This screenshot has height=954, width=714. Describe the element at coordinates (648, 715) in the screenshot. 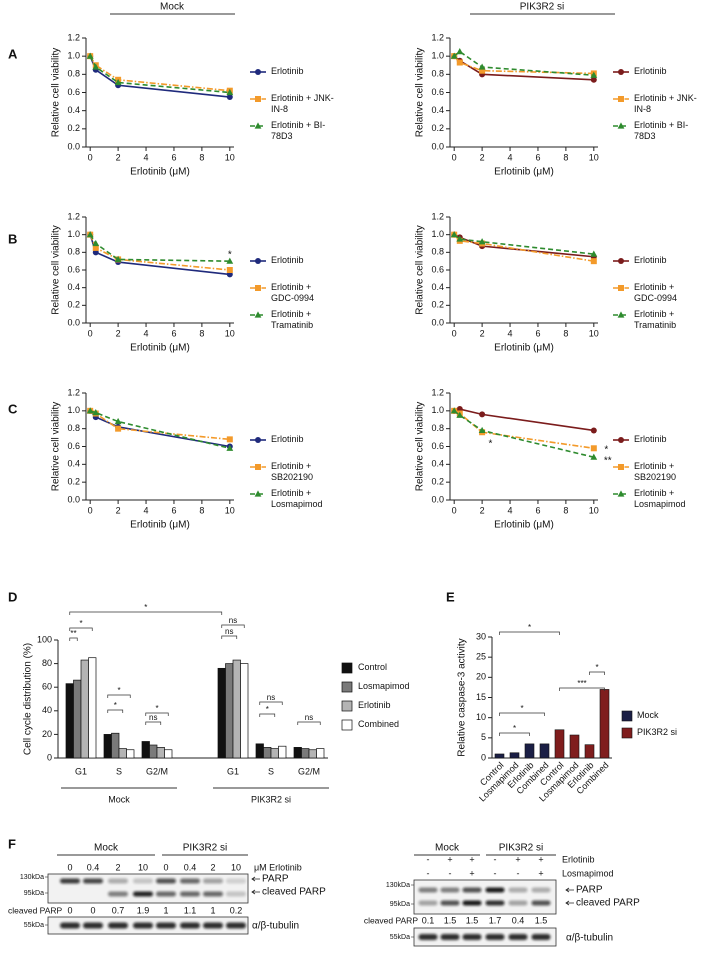

I see `legend-label: Mock` at that location.